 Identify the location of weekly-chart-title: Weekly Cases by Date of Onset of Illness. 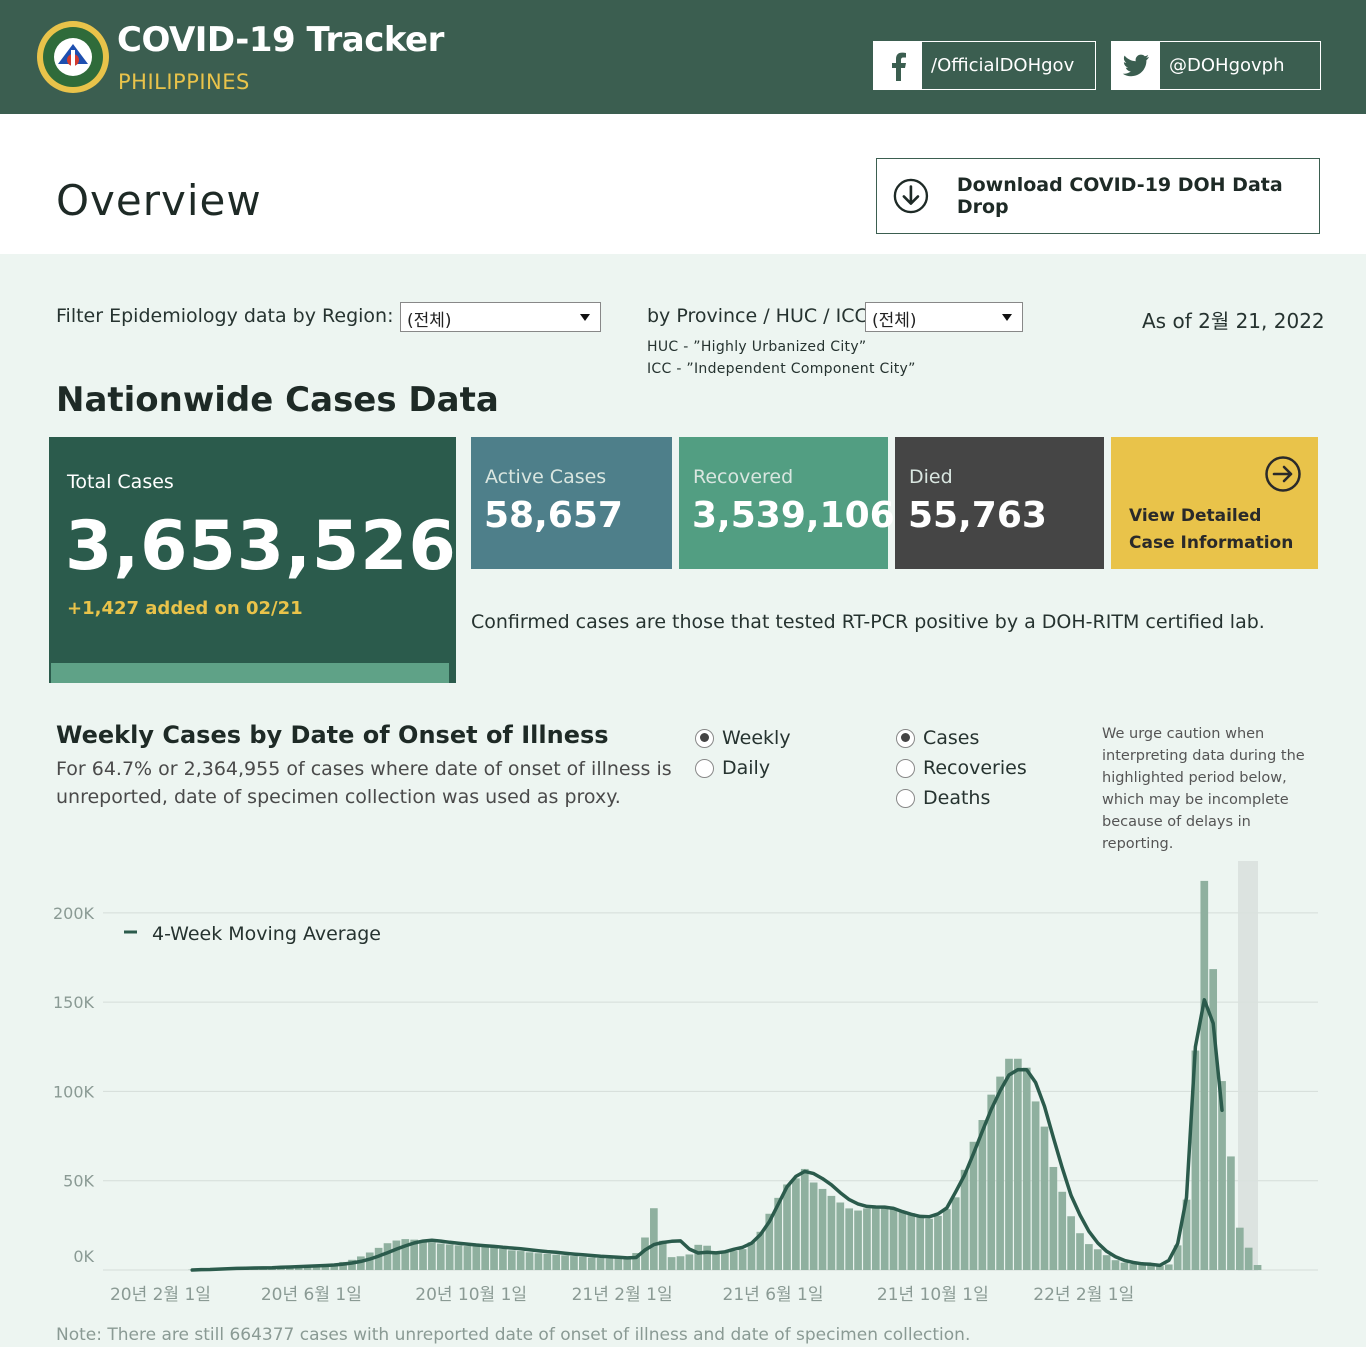
(332, 735).